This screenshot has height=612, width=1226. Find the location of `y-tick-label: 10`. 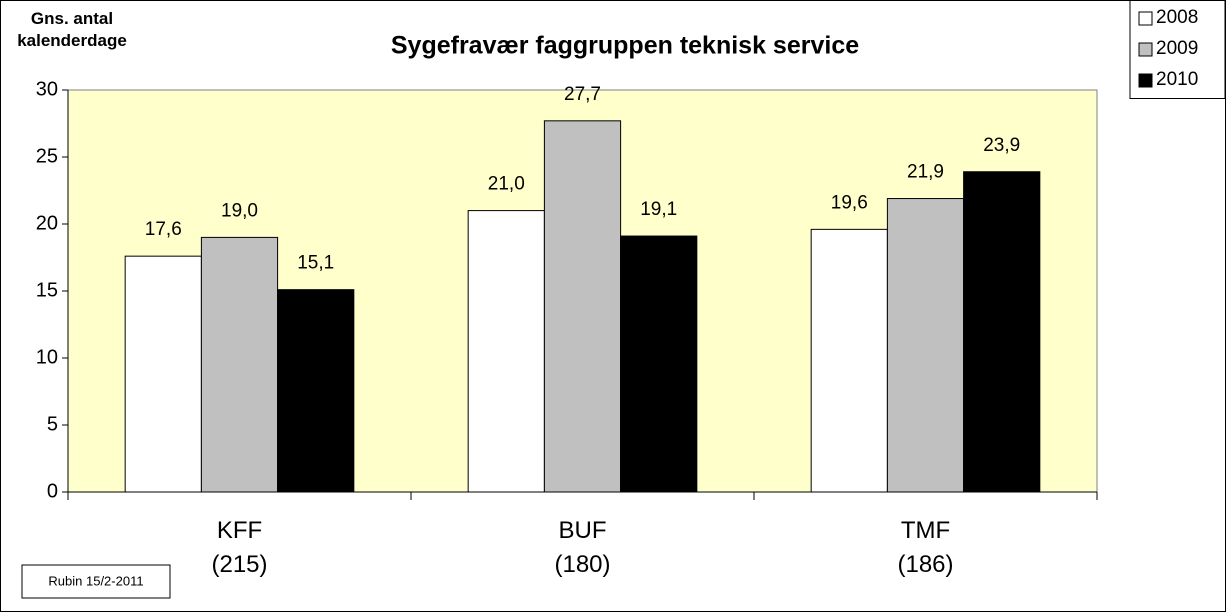

y-tick-label: 10 is located at coordinates (47, 357).